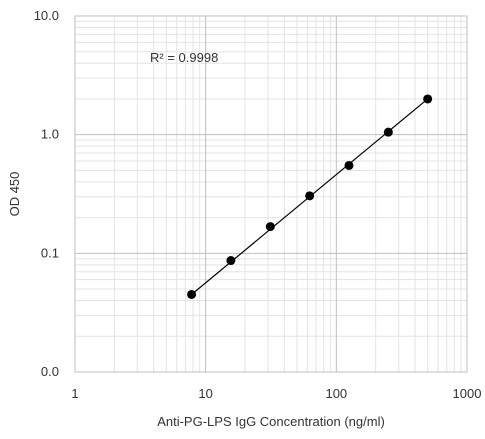 The height and width of the screenshot is (439, 485). I want to click on x-tick-label: 1000, so click(467, 393).